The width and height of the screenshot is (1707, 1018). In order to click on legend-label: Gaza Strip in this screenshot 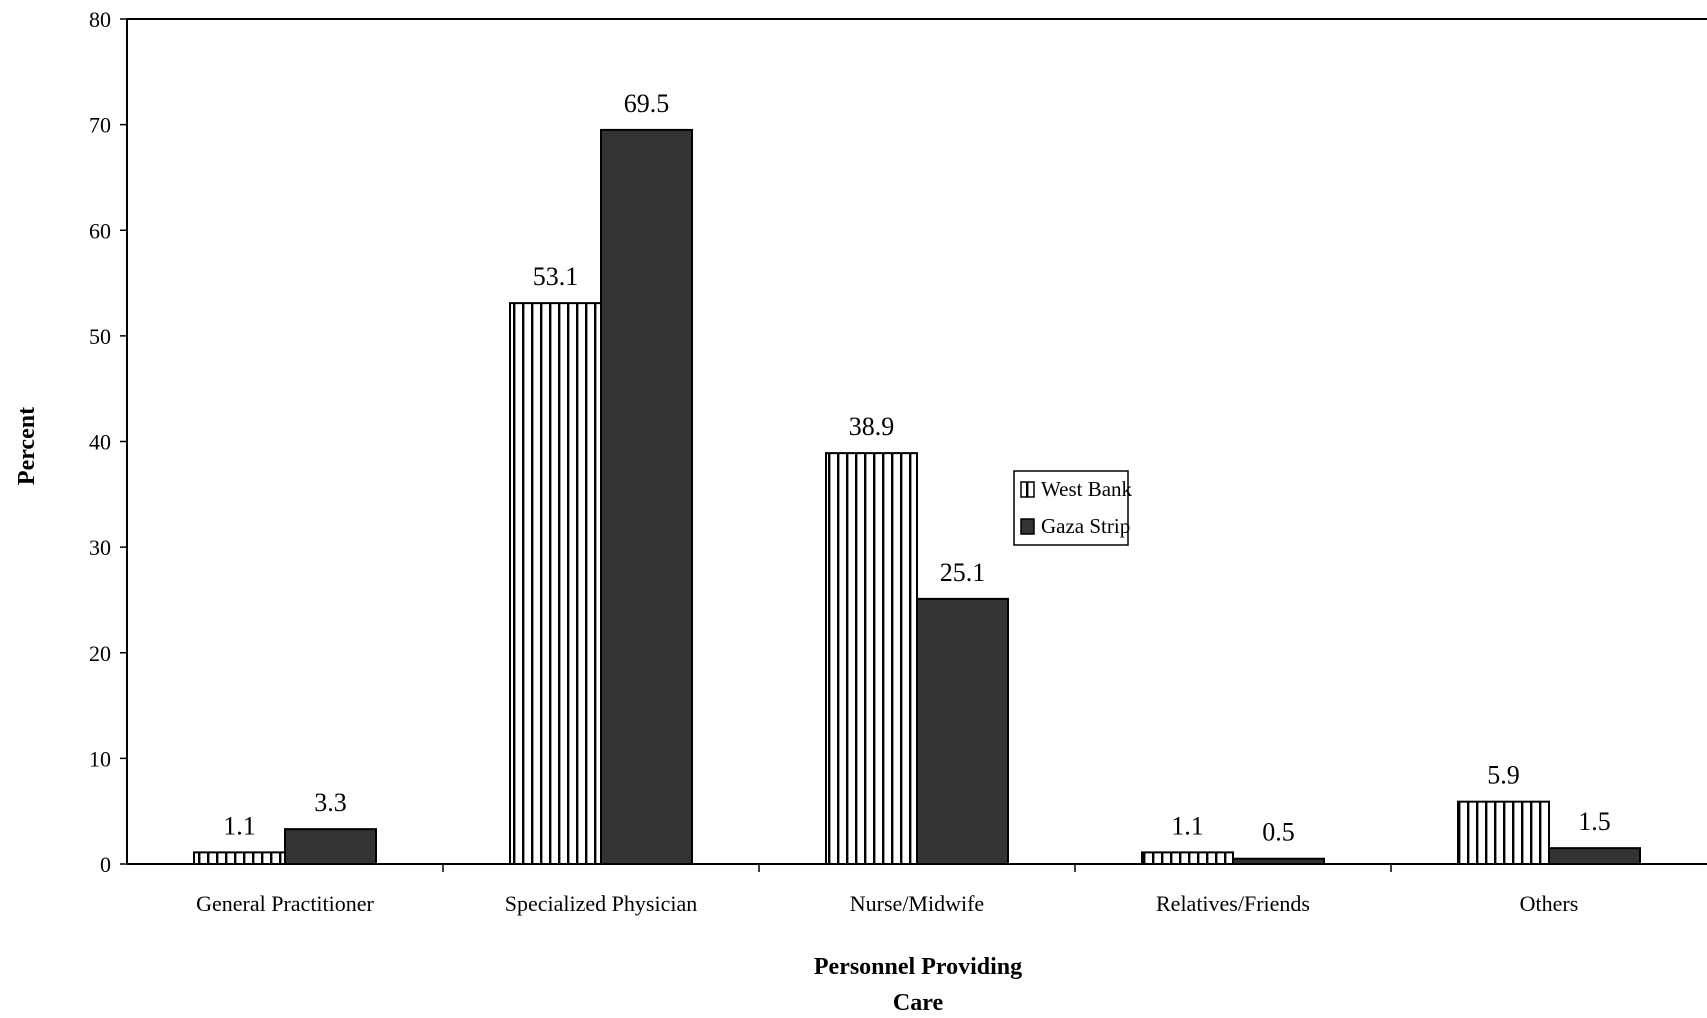, I will do `click(1085, 526)`.